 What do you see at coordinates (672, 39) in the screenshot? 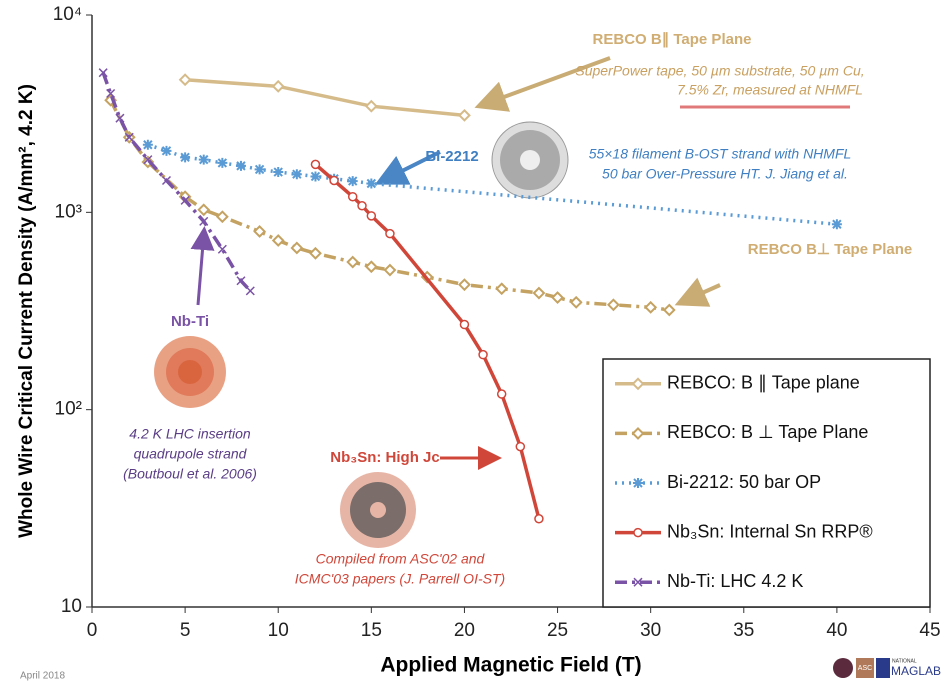
I see `annotation: REBCO B∥ Tape Plane` at bounding box center [672, 39].